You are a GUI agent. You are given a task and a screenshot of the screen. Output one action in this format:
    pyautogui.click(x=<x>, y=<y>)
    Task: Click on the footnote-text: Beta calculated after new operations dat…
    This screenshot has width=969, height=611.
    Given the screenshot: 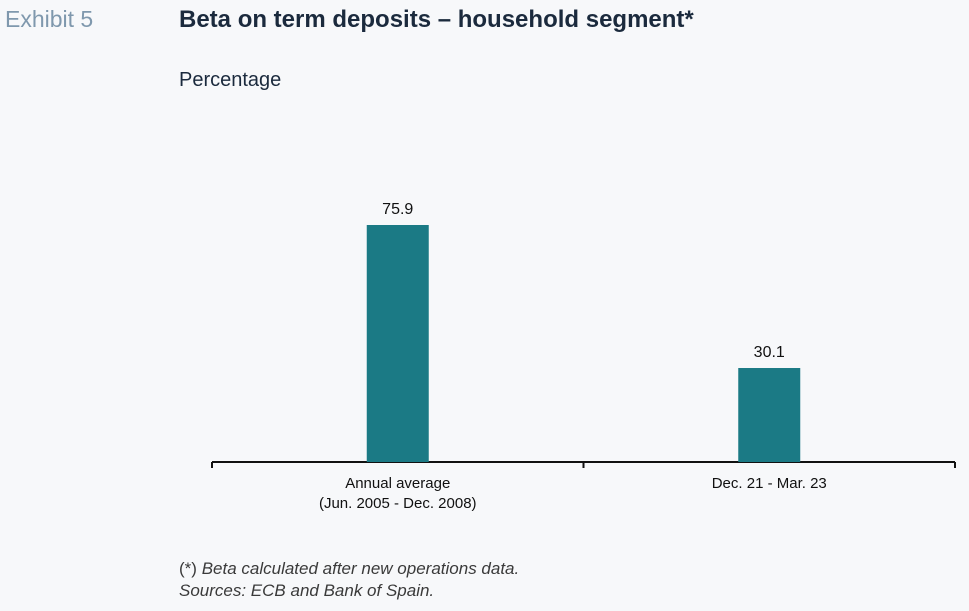 What is the action you would take?
    pyautogui.click(x=360, y=568)
    